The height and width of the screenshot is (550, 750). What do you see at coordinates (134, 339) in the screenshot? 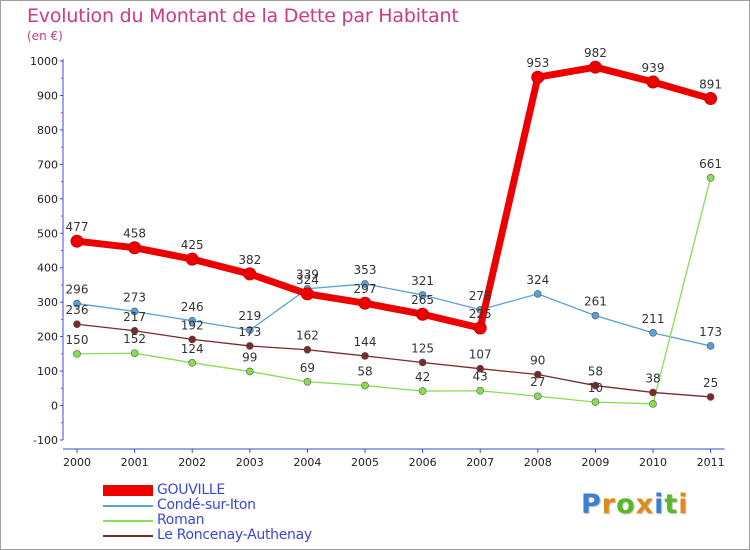
I see `data-label-roman: 152` at bounding box center [134, 339].